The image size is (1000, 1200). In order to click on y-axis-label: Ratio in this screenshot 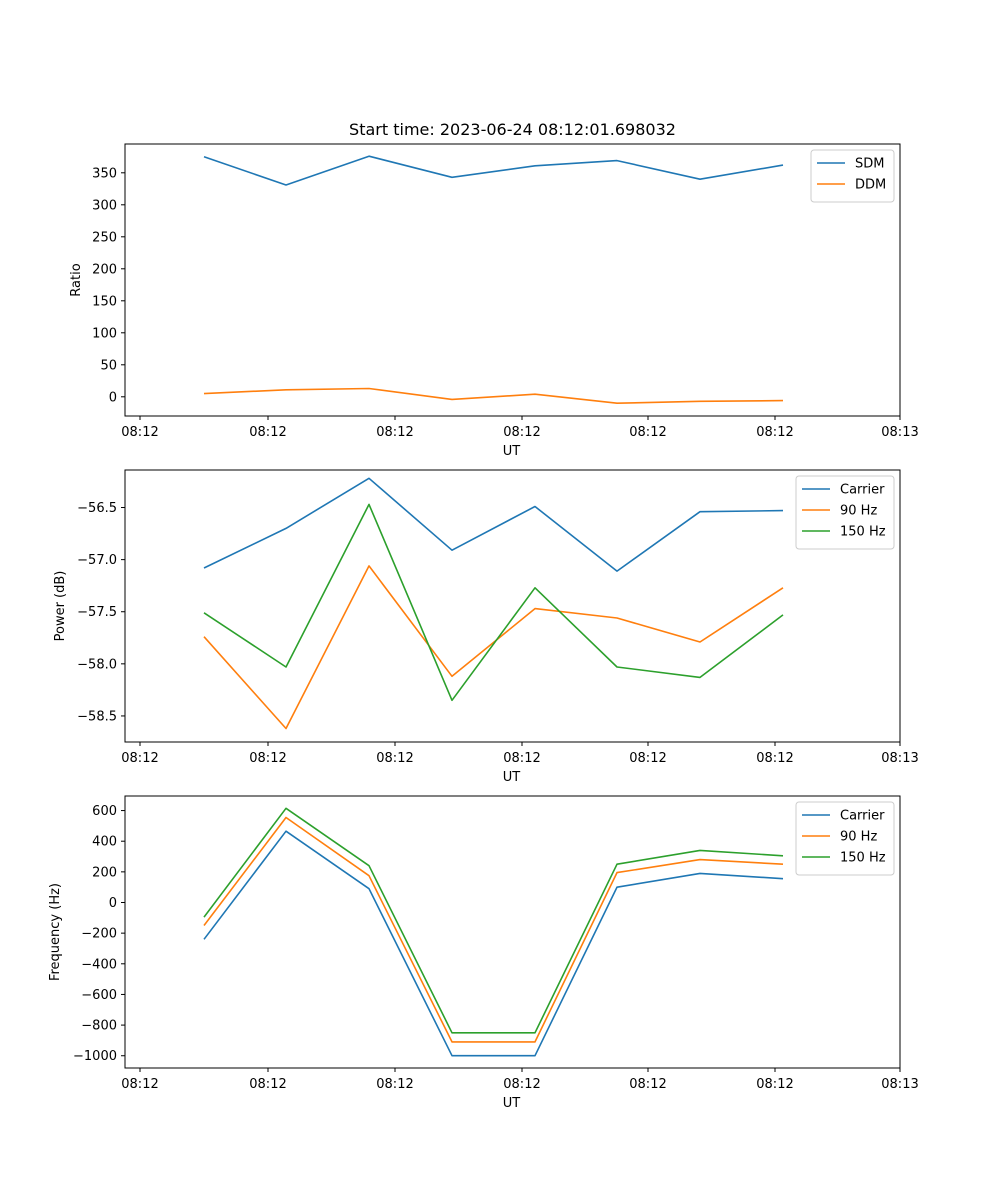, I will do `click(76, 279)`.